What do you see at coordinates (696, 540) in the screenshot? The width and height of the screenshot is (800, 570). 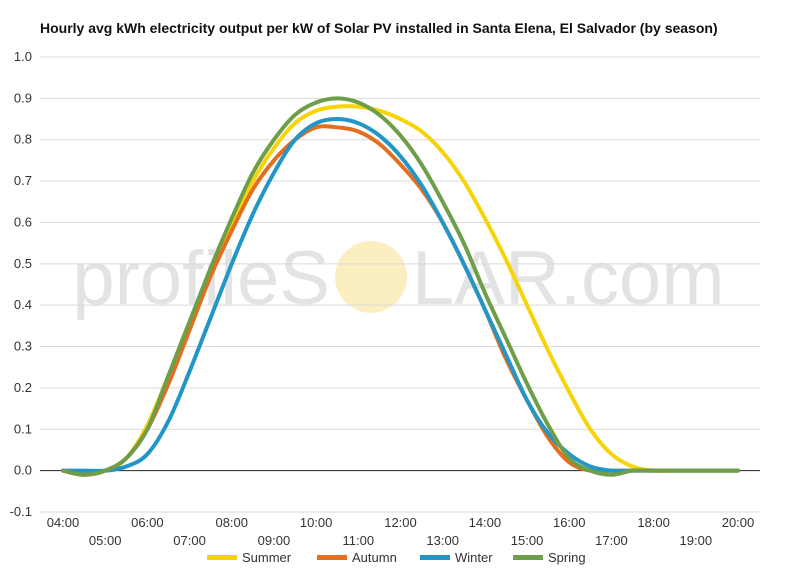 I see `x-tick-label: 19:00` at bounding box center [696, 540].